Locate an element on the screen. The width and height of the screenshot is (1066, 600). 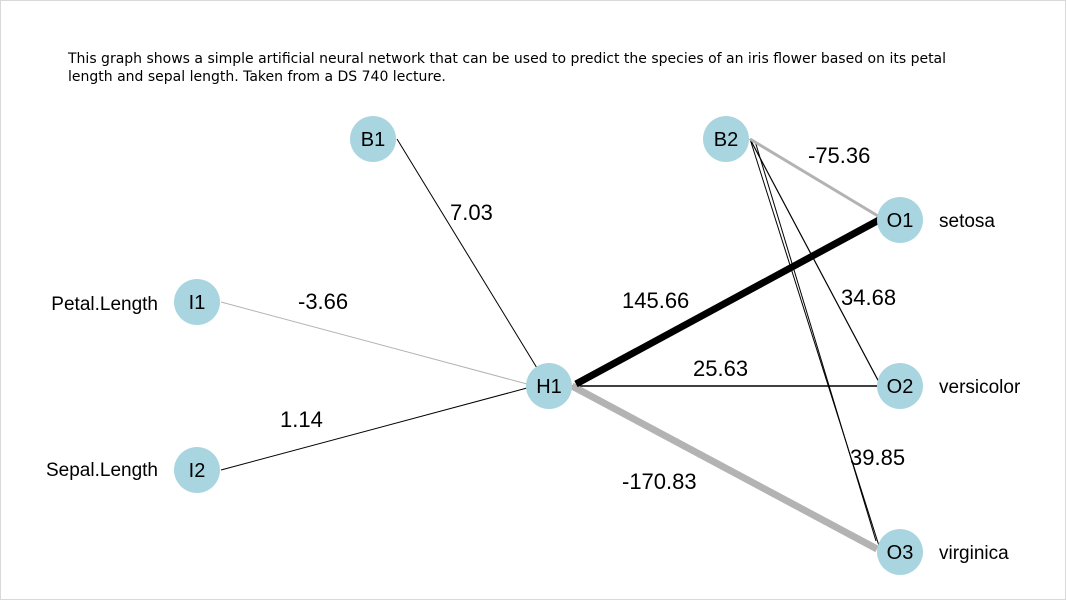
node-h1: H1 is located at coordinates (549, 386).